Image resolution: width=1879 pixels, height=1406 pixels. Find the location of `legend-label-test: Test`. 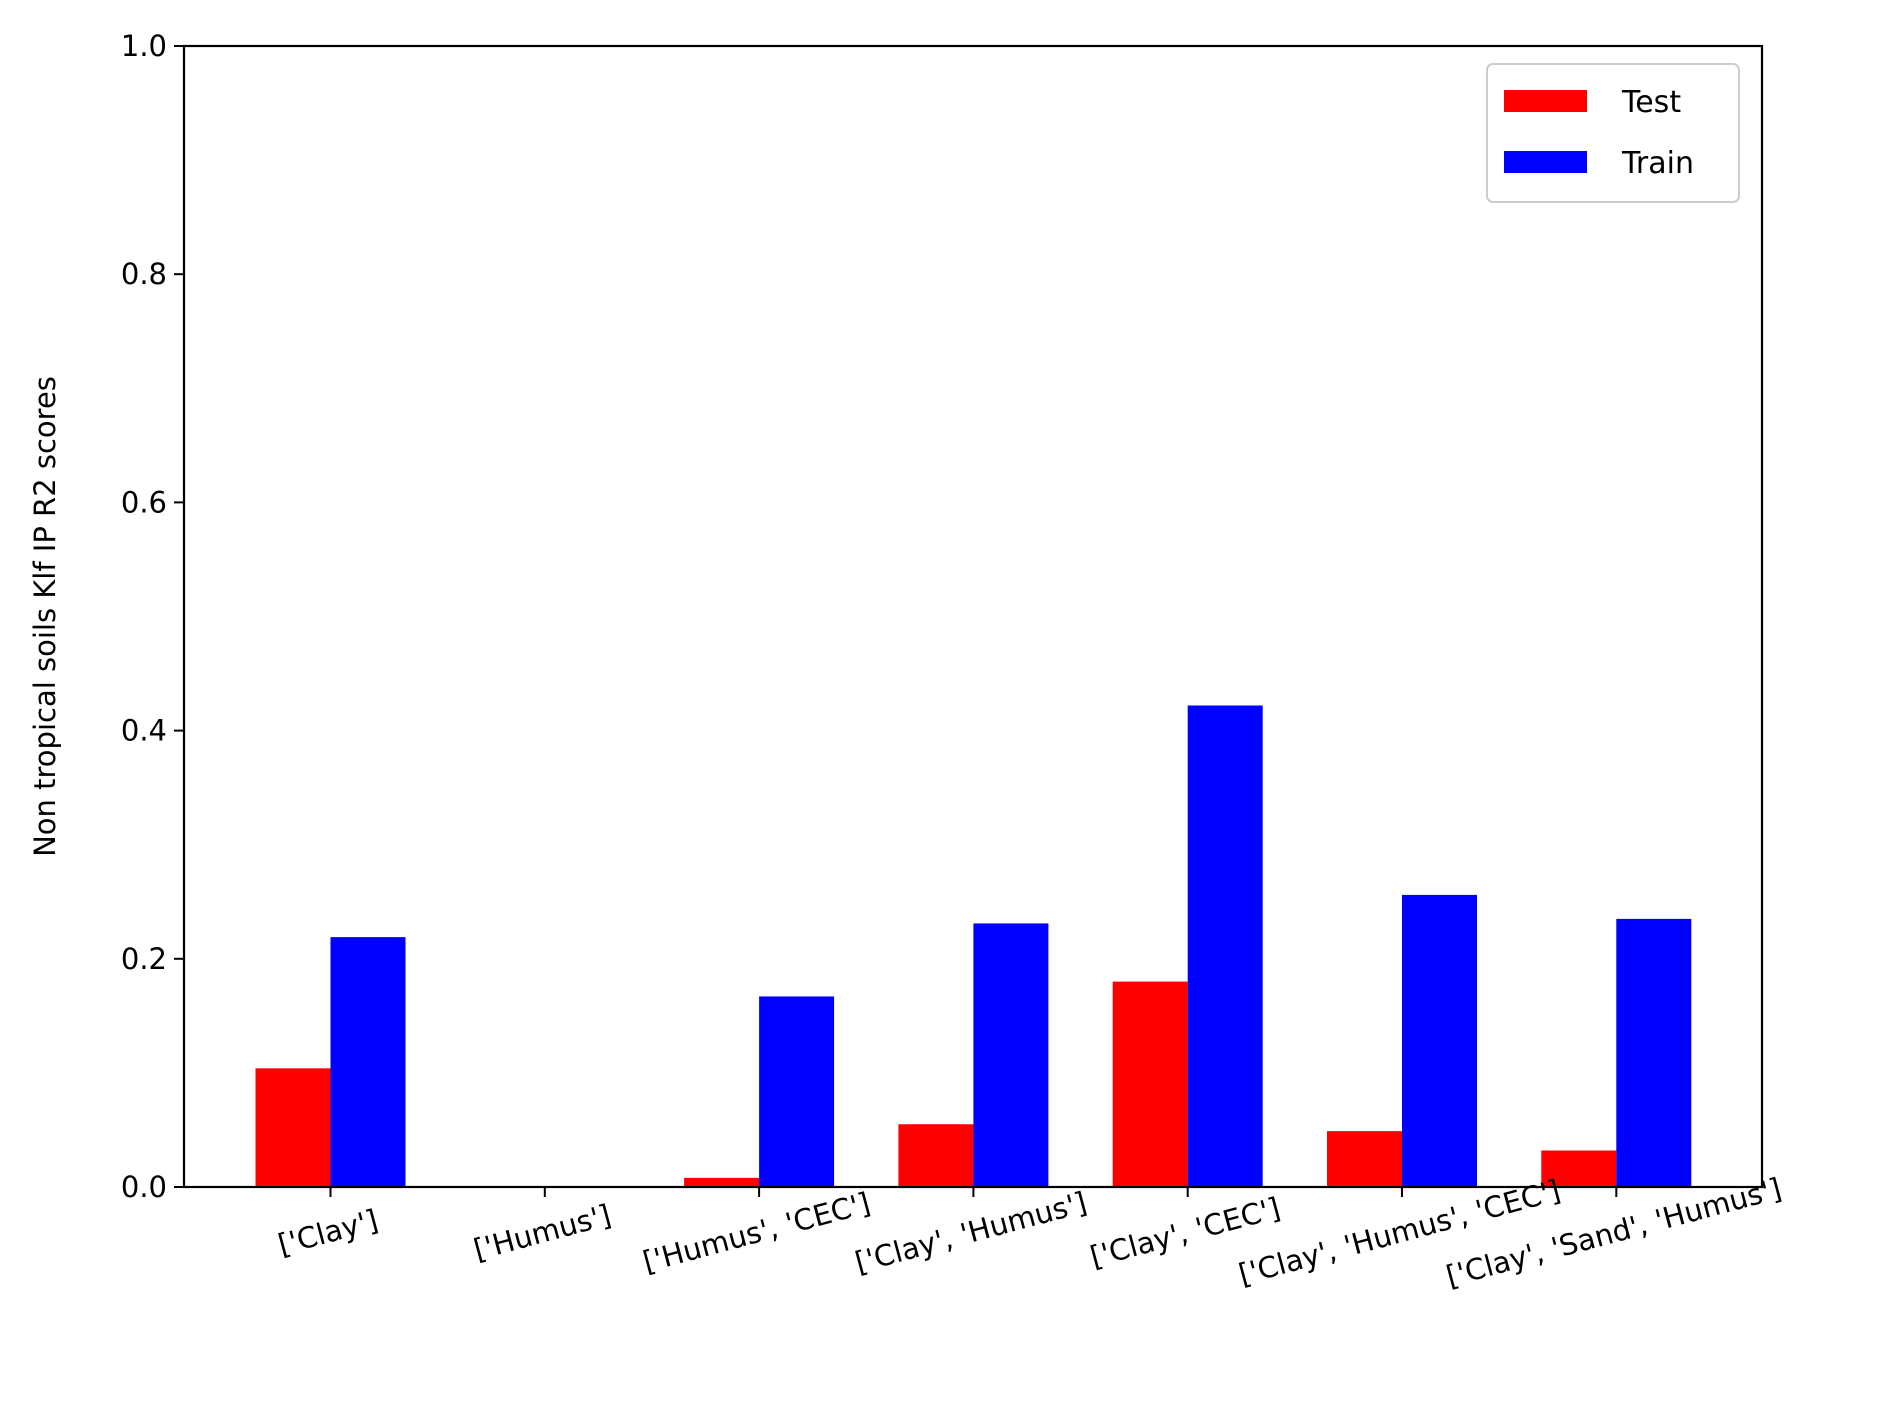

legend-label-test: Test is located at coordinates (1651, 102).